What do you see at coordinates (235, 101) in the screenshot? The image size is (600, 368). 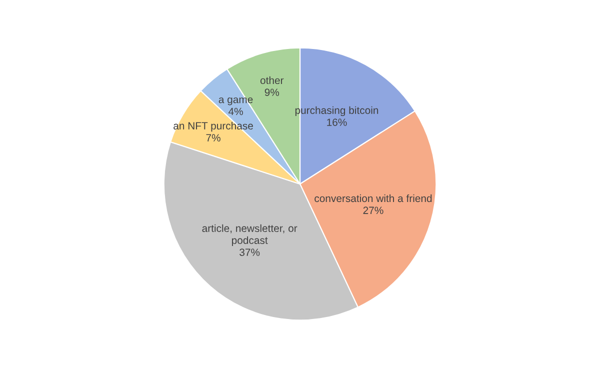 I see `slice-label: a game` at bounding box center [235, 101].